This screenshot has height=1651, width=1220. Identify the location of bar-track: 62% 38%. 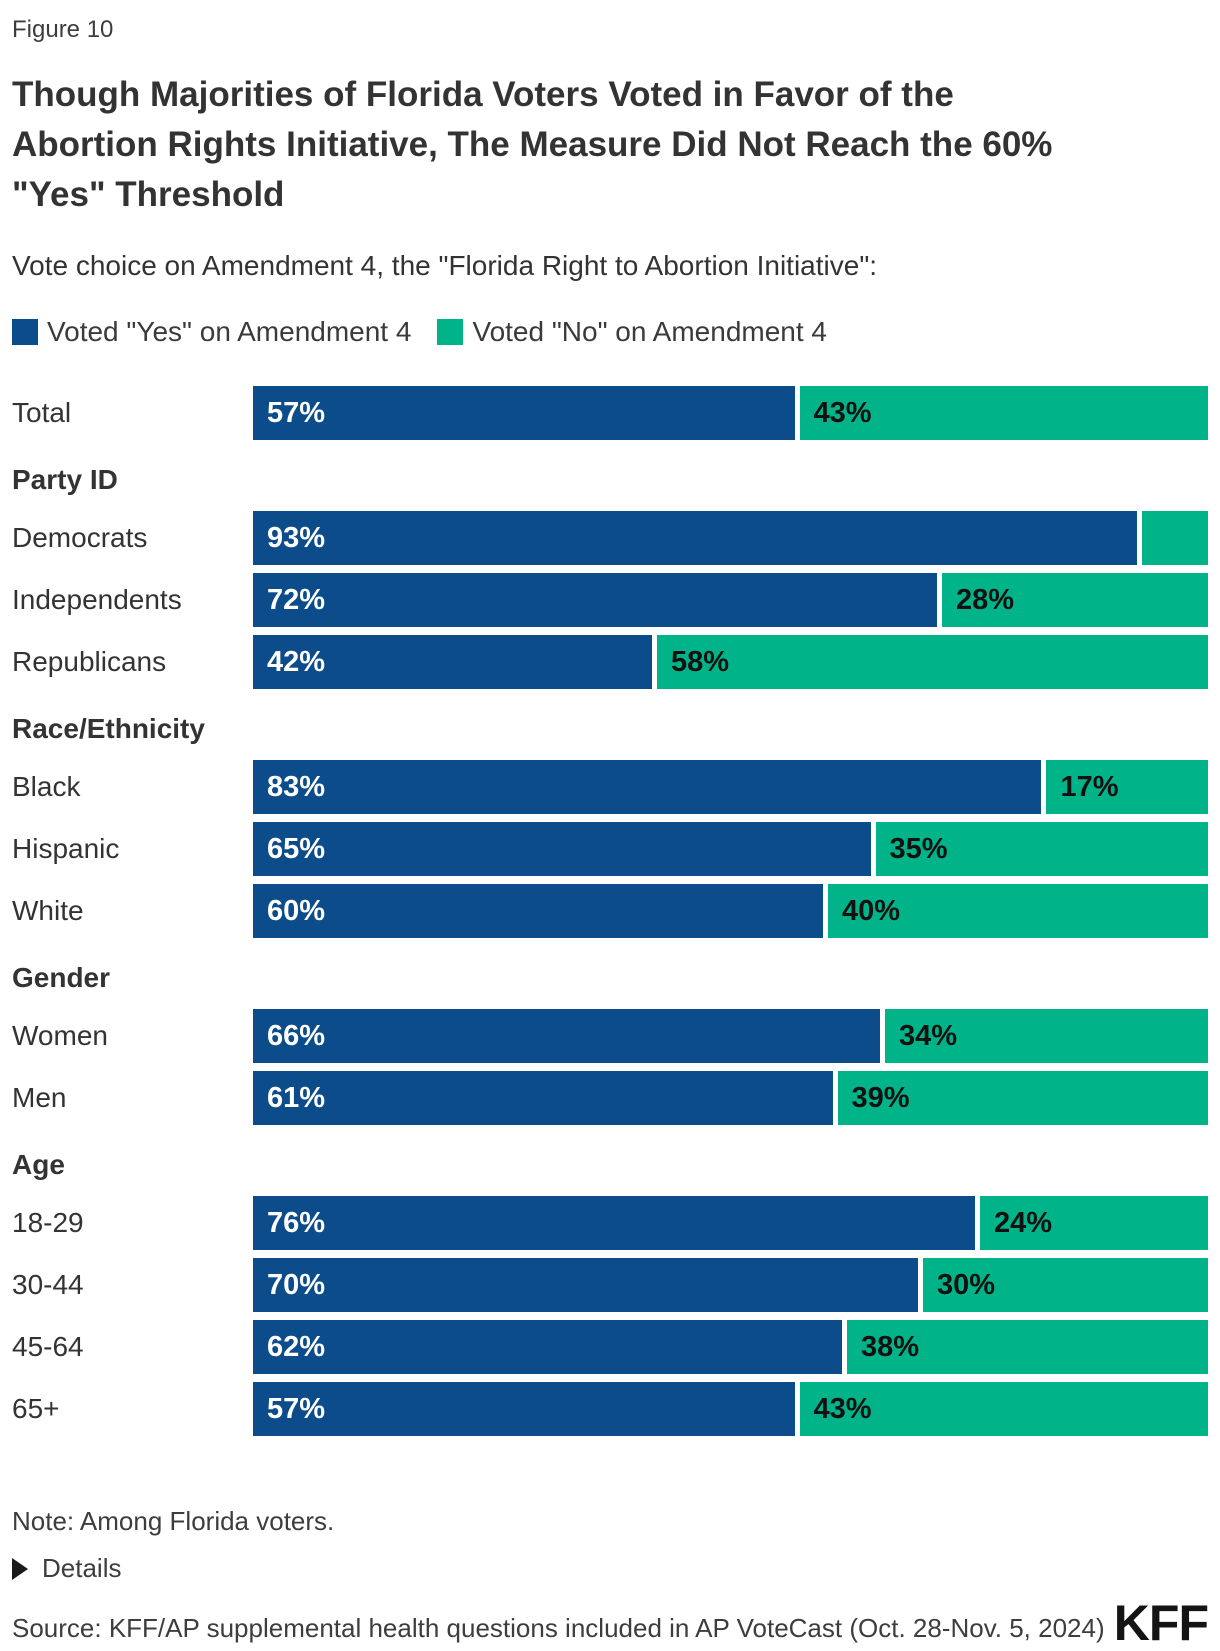
(730, 1347).